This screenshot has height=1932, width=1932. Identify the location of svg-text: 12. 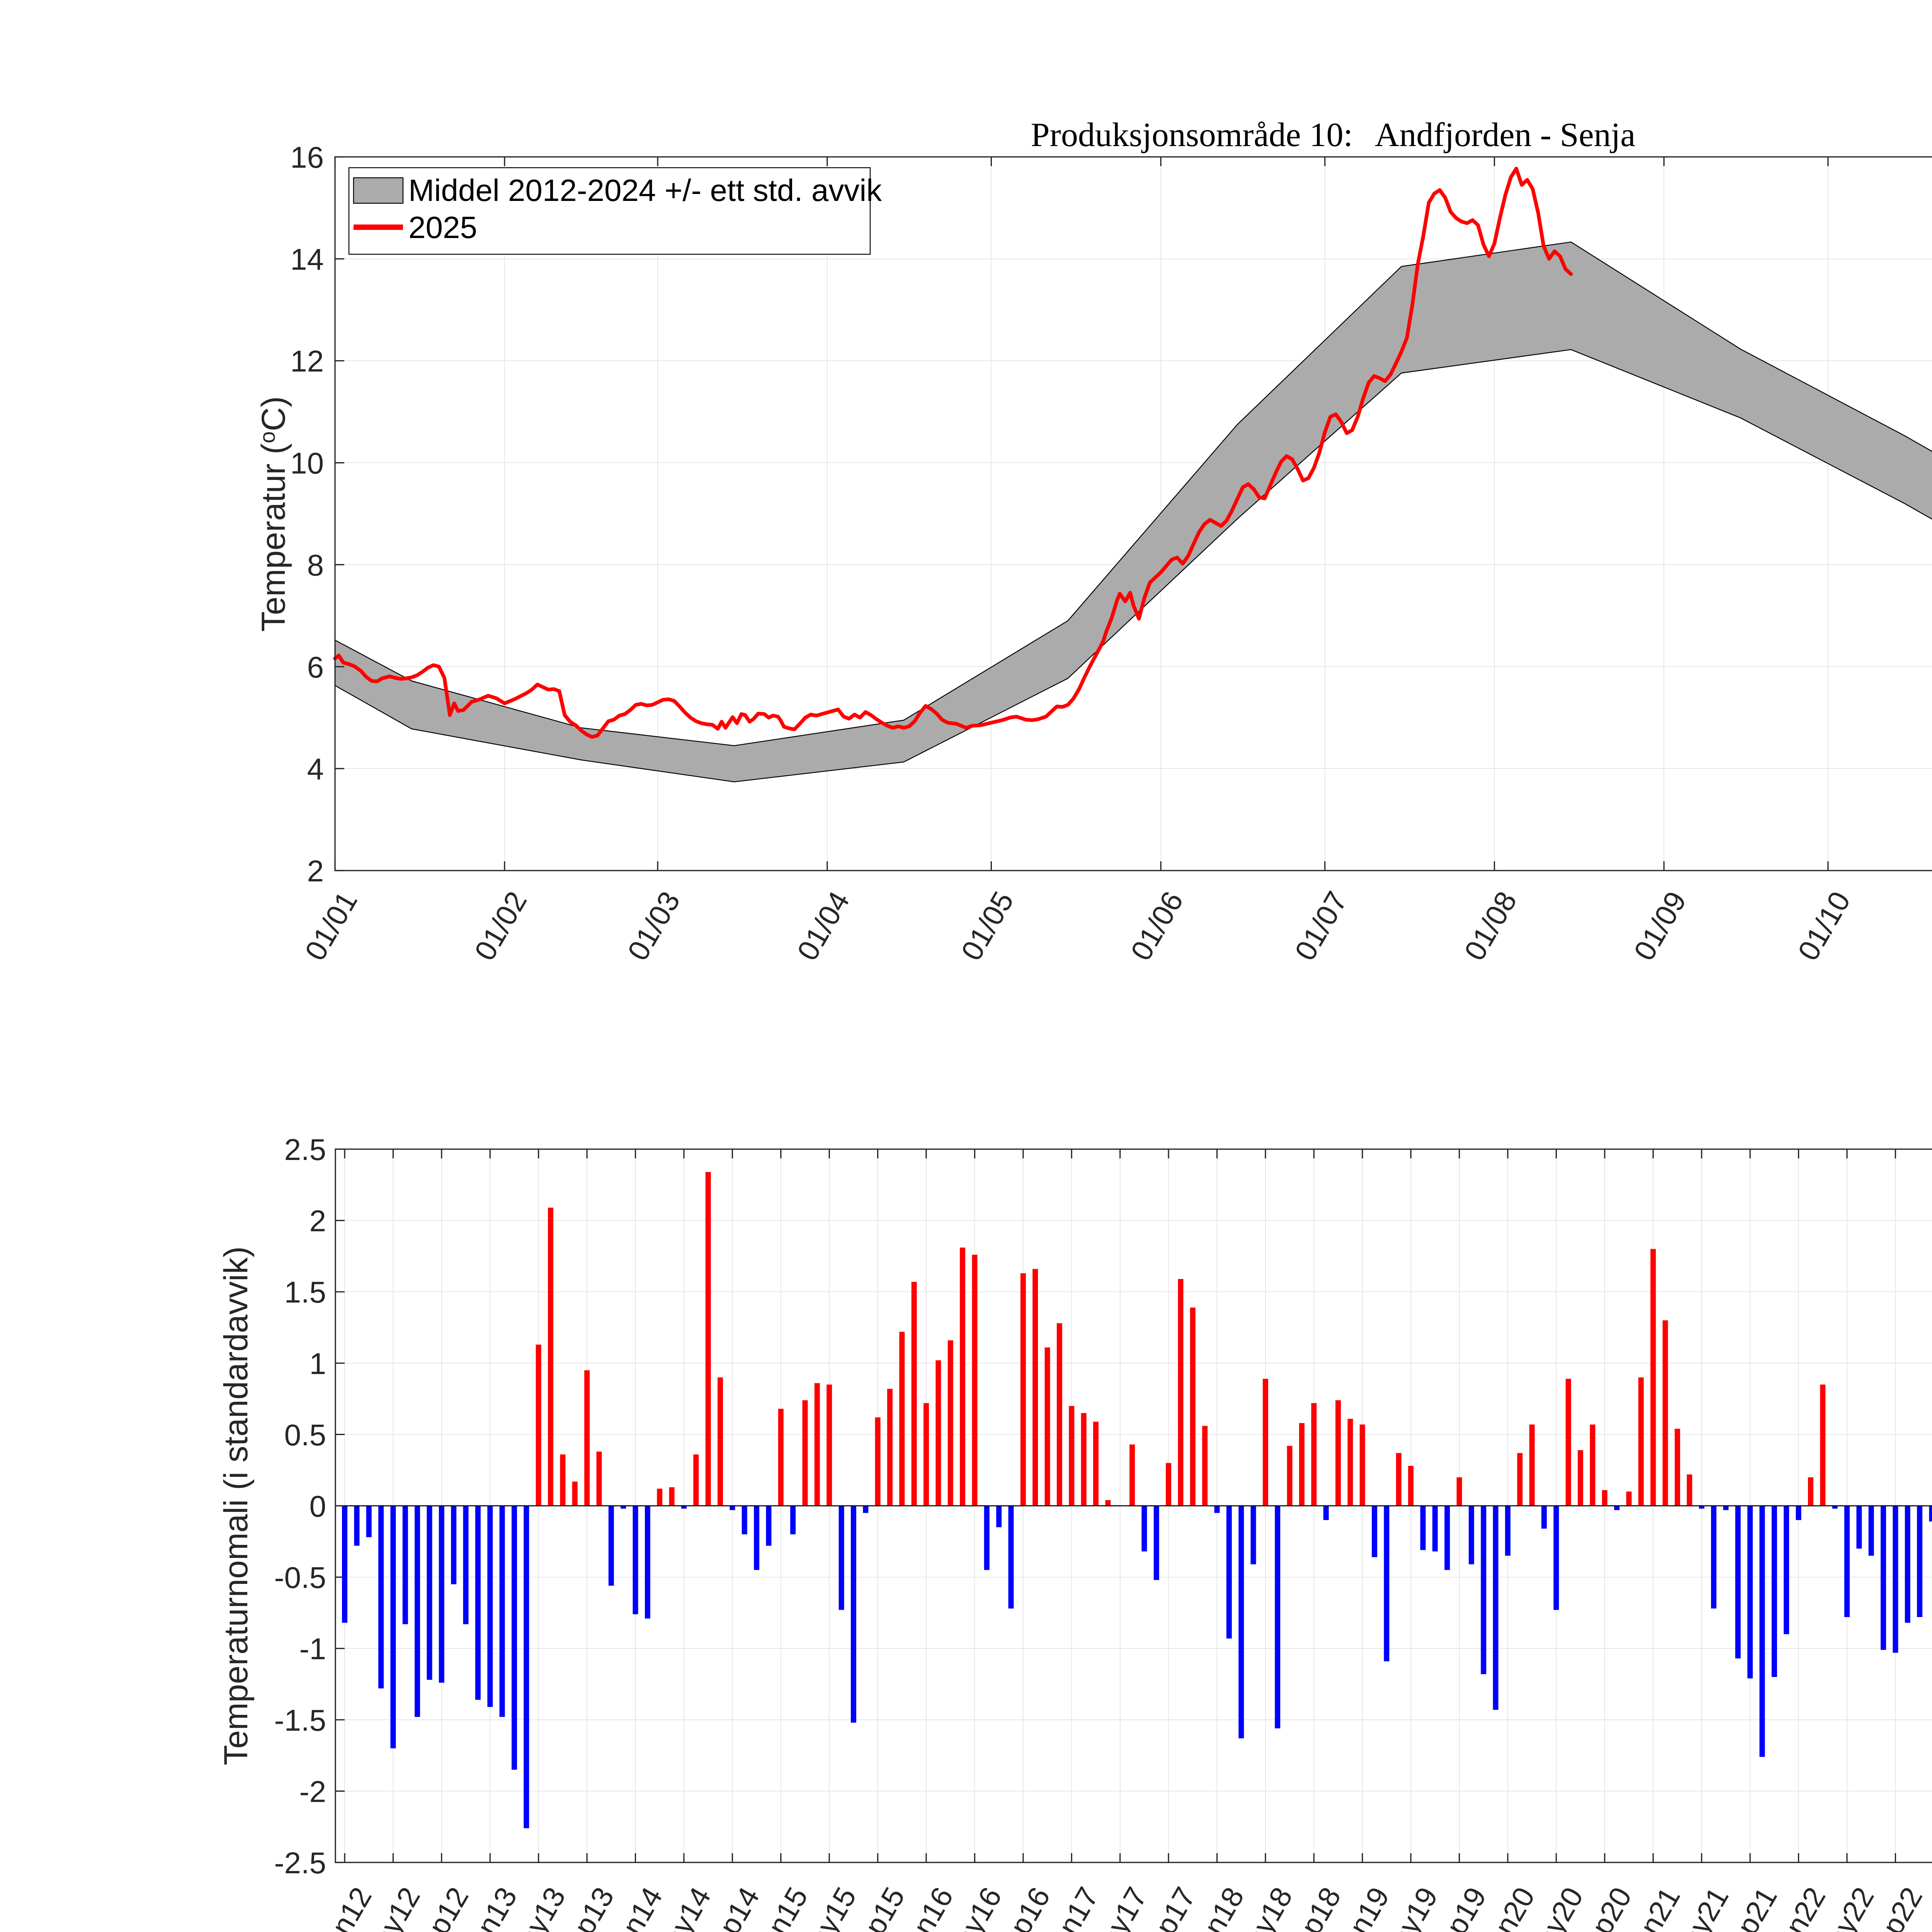
(307, 361).